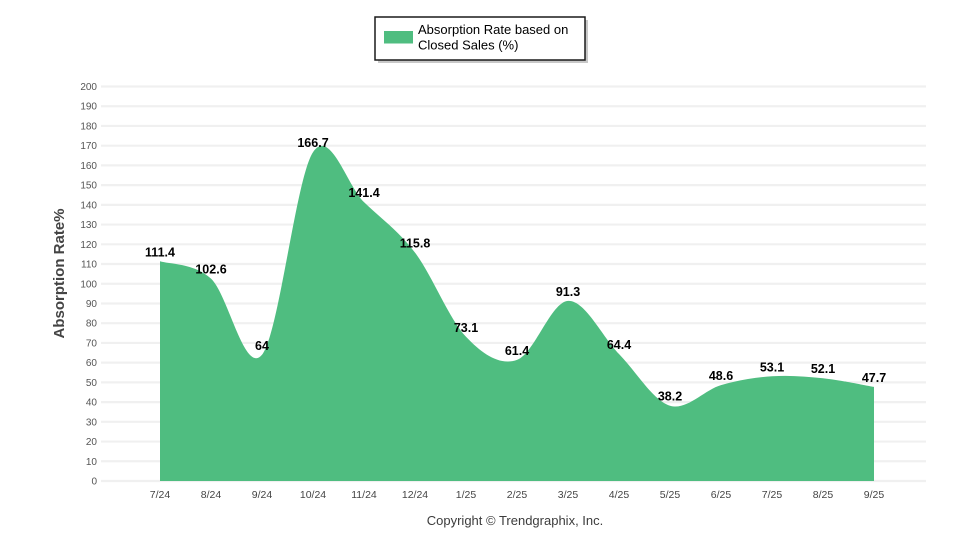 The height and width of the screenshot is (550, 960). Describe the element at coordinates (88, 205) in the screenshot. I see `svg-text: 140` at that location.